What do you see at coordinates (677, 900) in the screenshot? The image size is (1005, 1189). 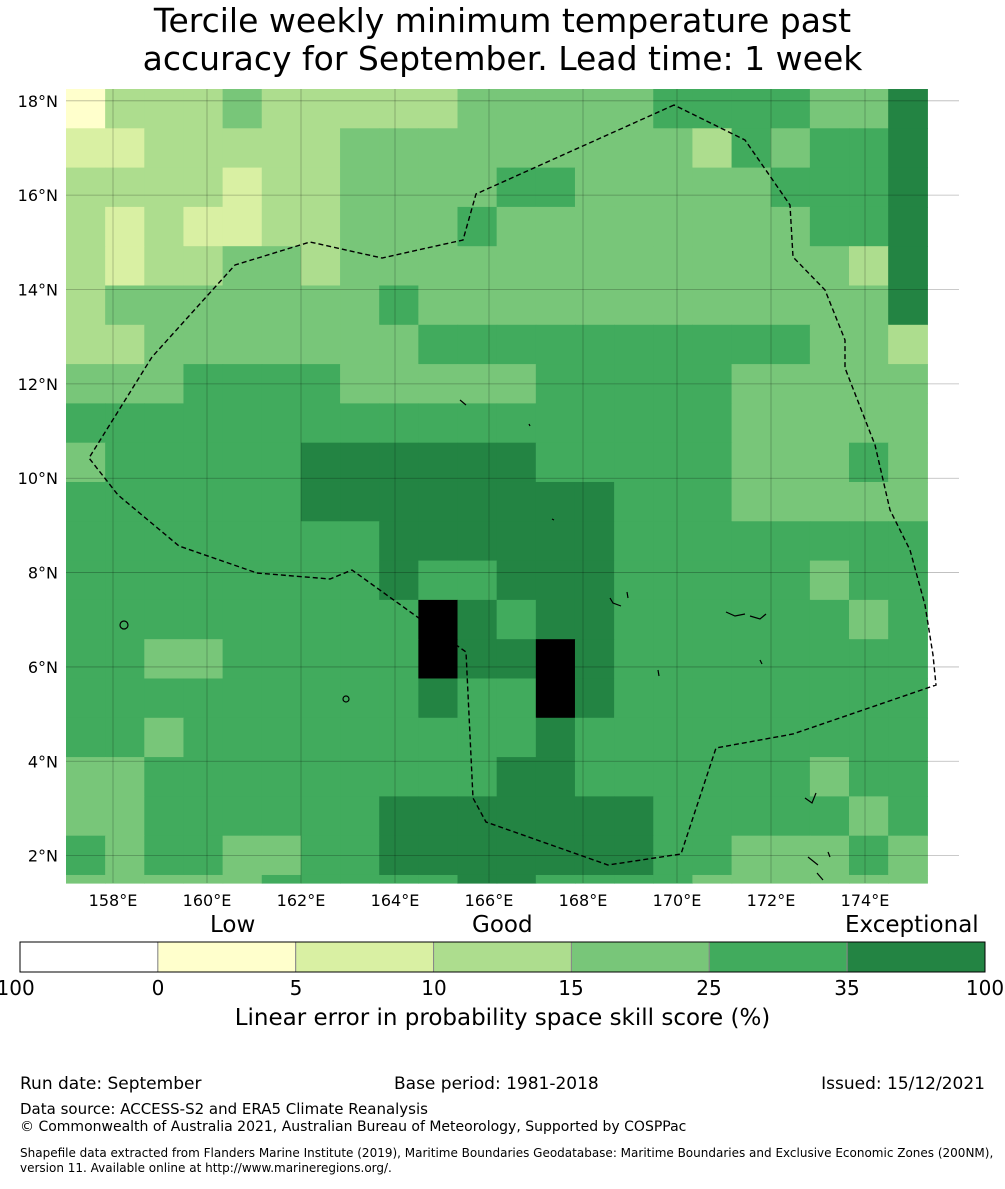 I see `lon-label: 170°E` at bounding box center [677, 900].